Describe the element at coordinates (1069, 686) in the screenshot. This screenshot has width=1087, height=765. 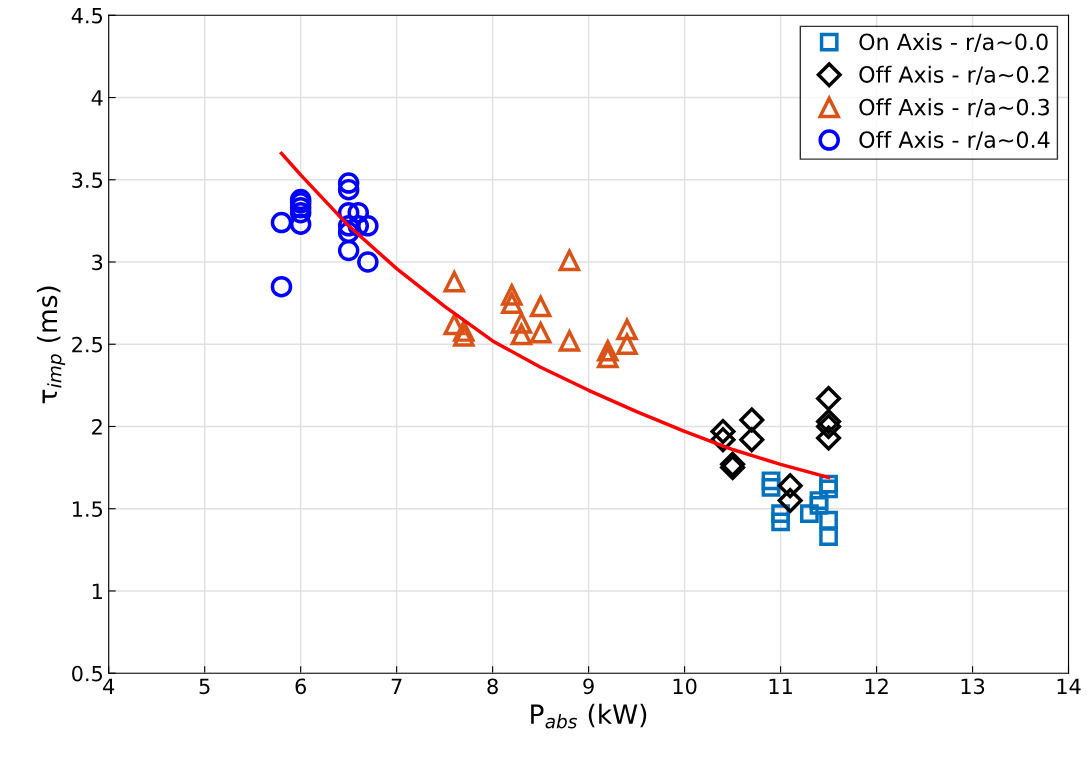
I see `x-tick-label: 14` at that location.